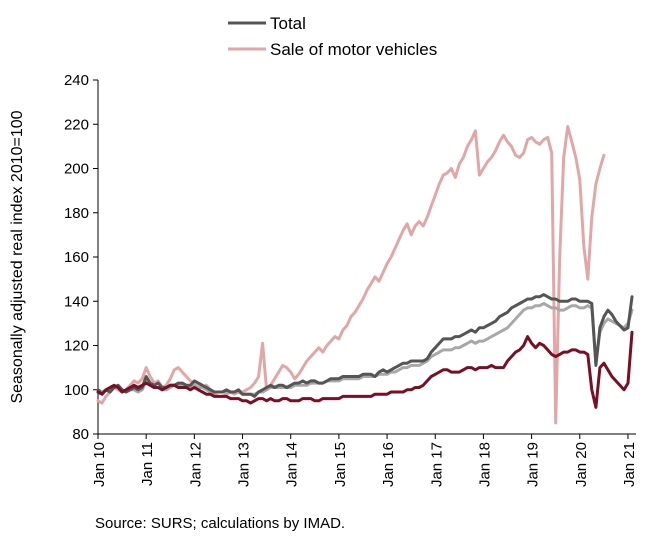  I want to click on y-ticks: 80 100 120 140 160 180 200 220 240, so click(81, 257).